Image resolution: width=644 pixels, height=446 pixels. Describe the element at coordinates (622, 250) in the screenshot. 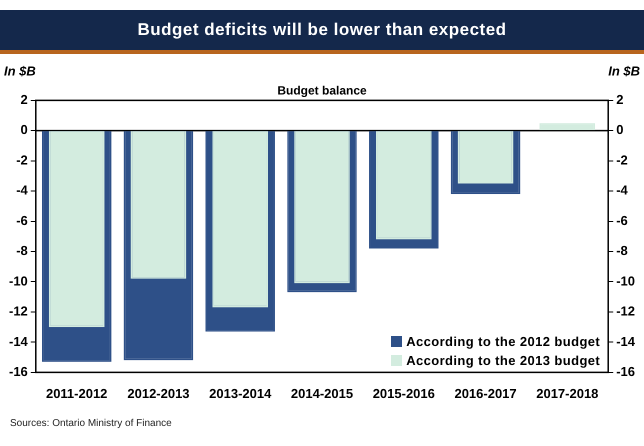

I see `y2-tick-label: -8` at that location.